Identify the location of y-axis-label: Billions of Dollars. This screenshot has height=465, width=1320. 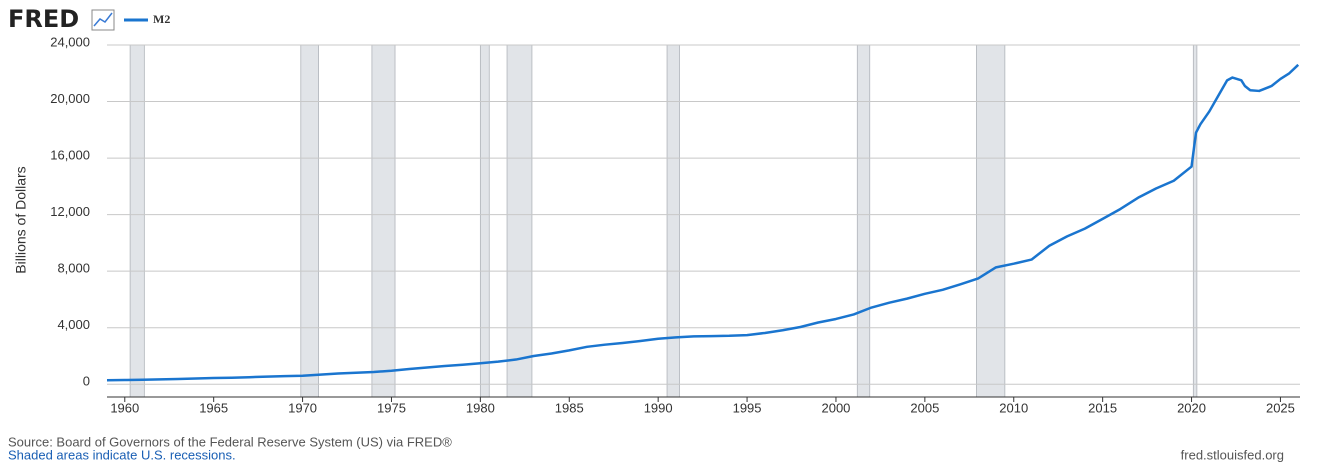
(21, 219).